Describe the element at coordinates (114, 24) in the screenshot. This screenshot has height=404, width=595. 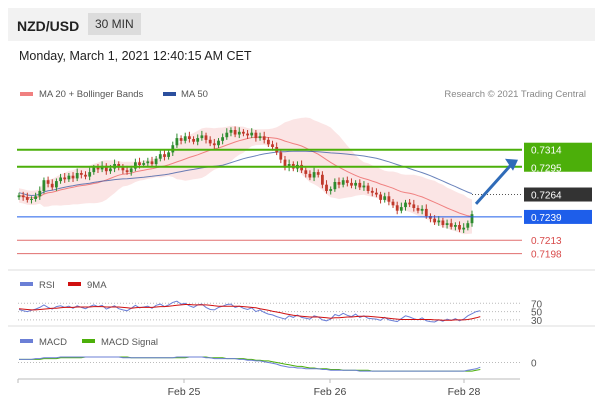
I see `timeframe-badge: 30 MIN` at that location.